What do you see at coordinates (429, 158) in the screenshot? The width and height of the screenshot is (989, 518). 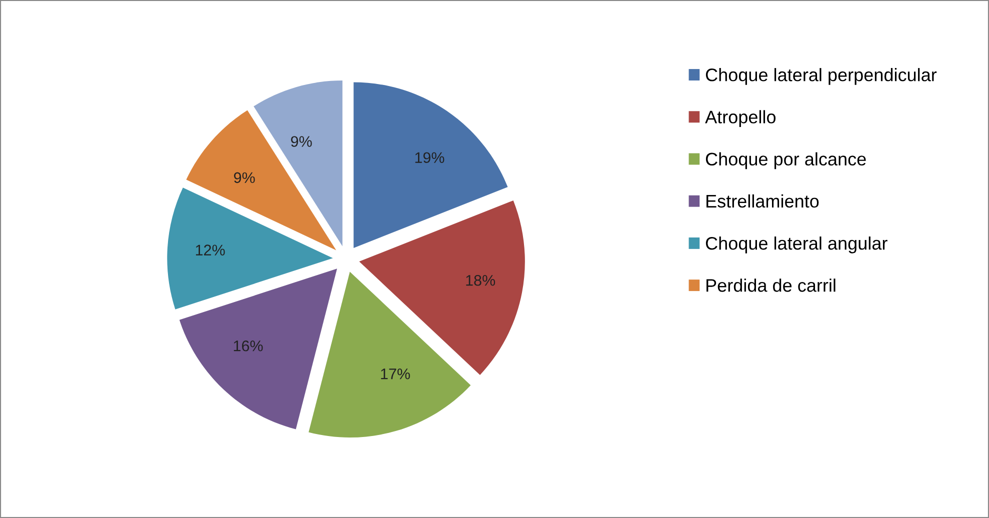 I see `data-label: 19%` at bounding box center [429, 158].